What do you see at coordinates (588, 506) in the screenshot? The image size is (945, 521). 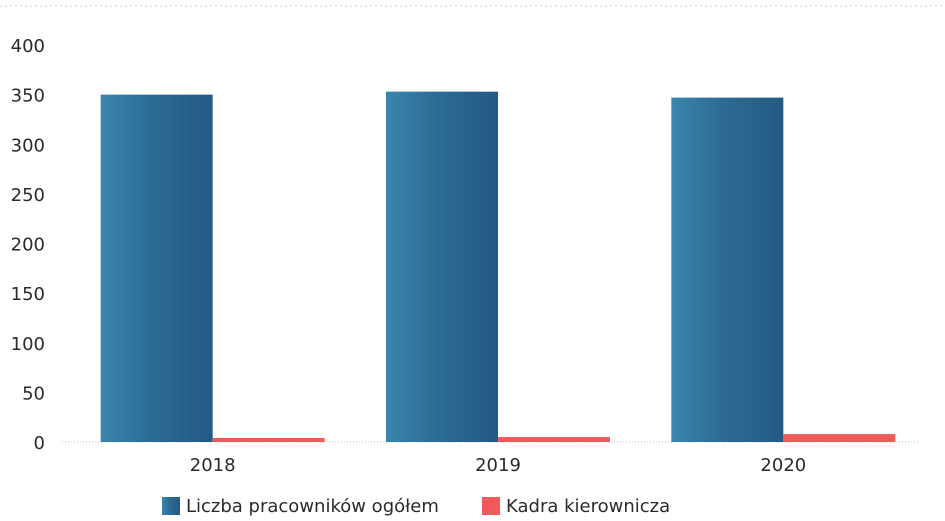 I see `legend-label: Kadra kierownicza` at bounding box center [588, 506].